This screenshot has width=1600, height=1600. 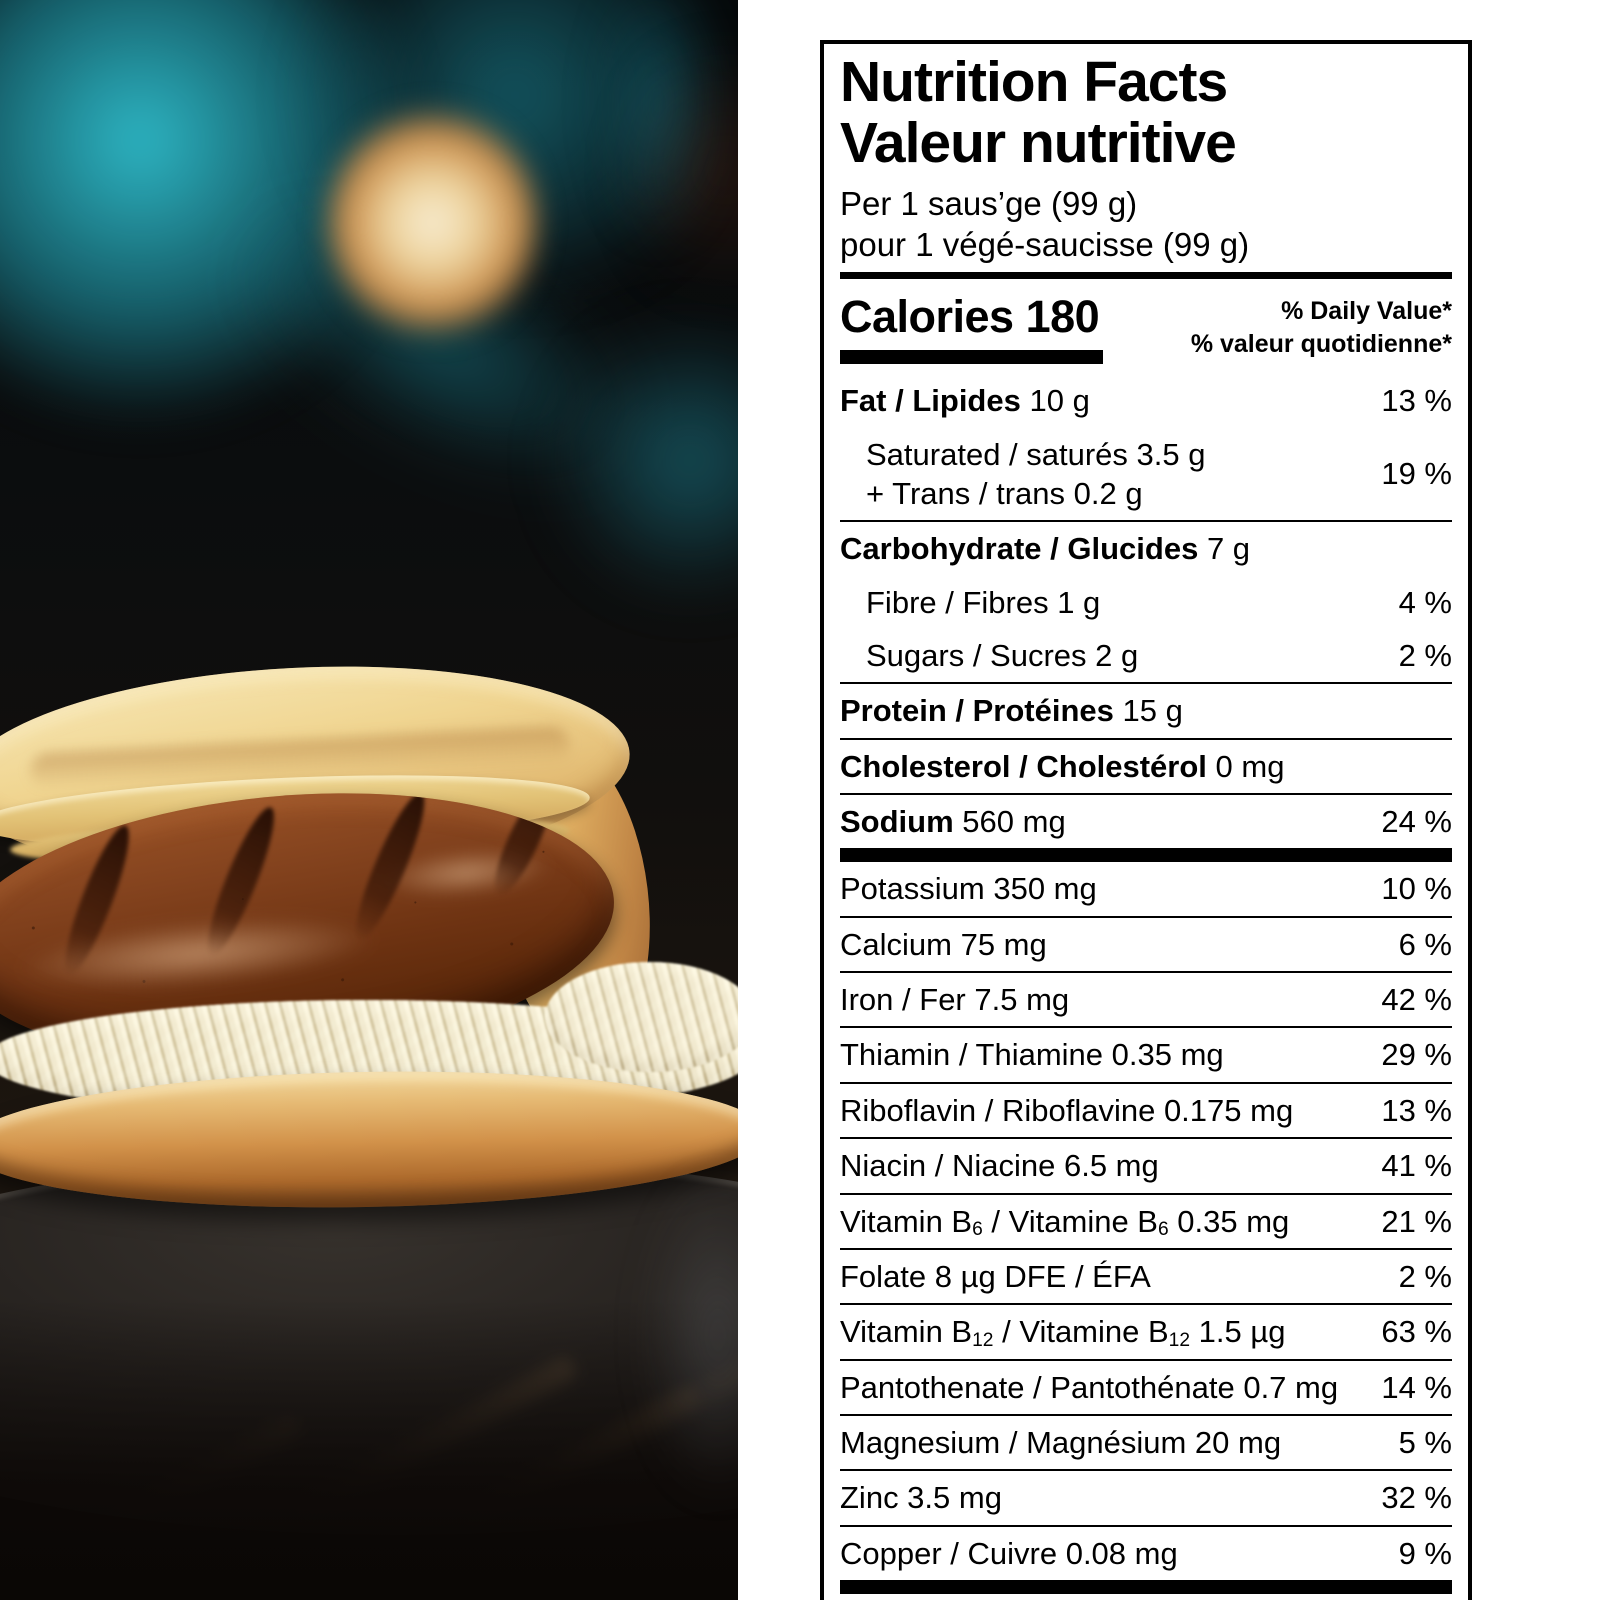 I want to click on label-title-en: Nutrition Facts, so click(x=1034, y=82).